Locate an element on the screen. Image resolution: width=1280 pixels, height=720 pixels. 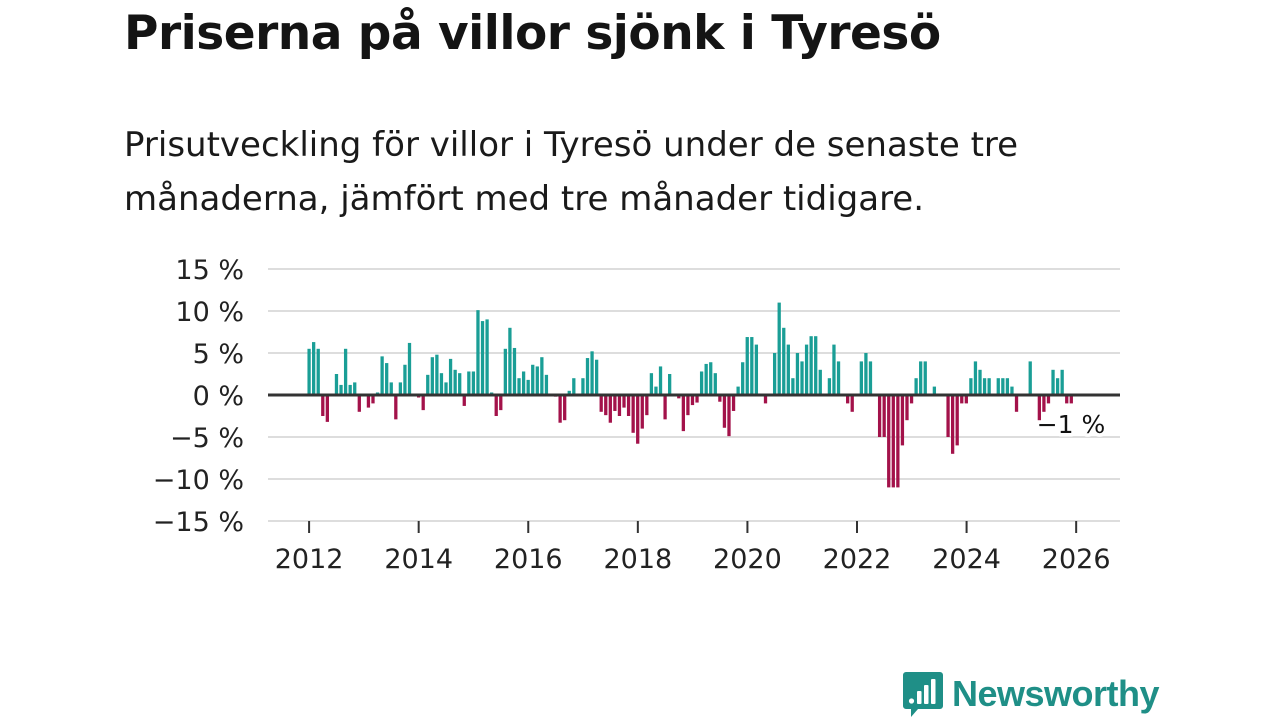
last-value-label-halo: −1 % is located at coordinates (1071, 424).